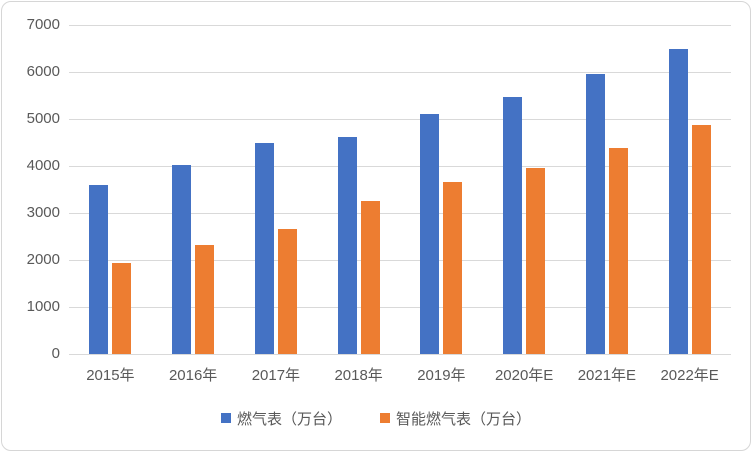 The height and width of the screenshot is (452, 752). Describe the element at coordinates (524, 375) in the screenshot. I see `x-axis-label: 2020年E` at that location.